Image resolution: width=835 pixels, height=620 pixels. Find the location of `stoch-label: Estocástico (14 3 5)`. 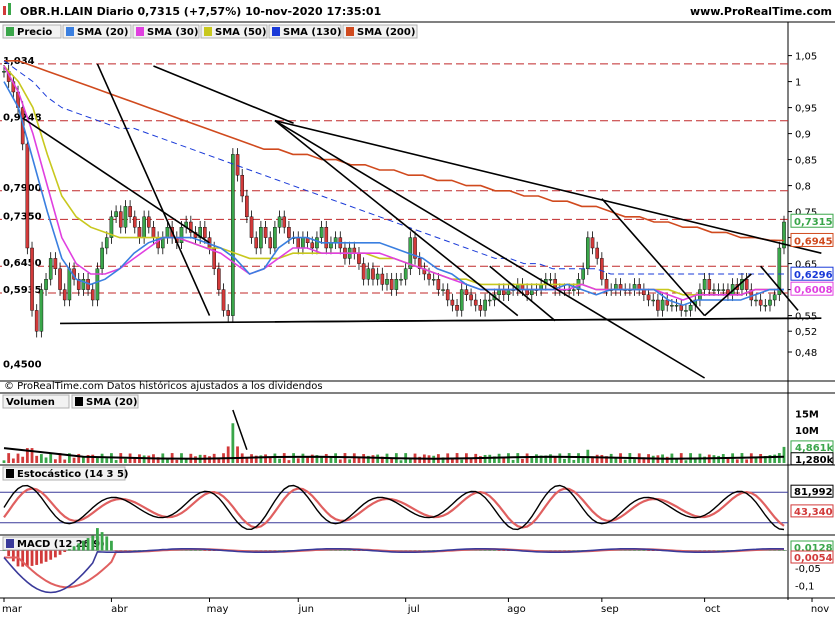

stoch-label: Estocástico (14 3 5) is located at coordinates (72, 474).